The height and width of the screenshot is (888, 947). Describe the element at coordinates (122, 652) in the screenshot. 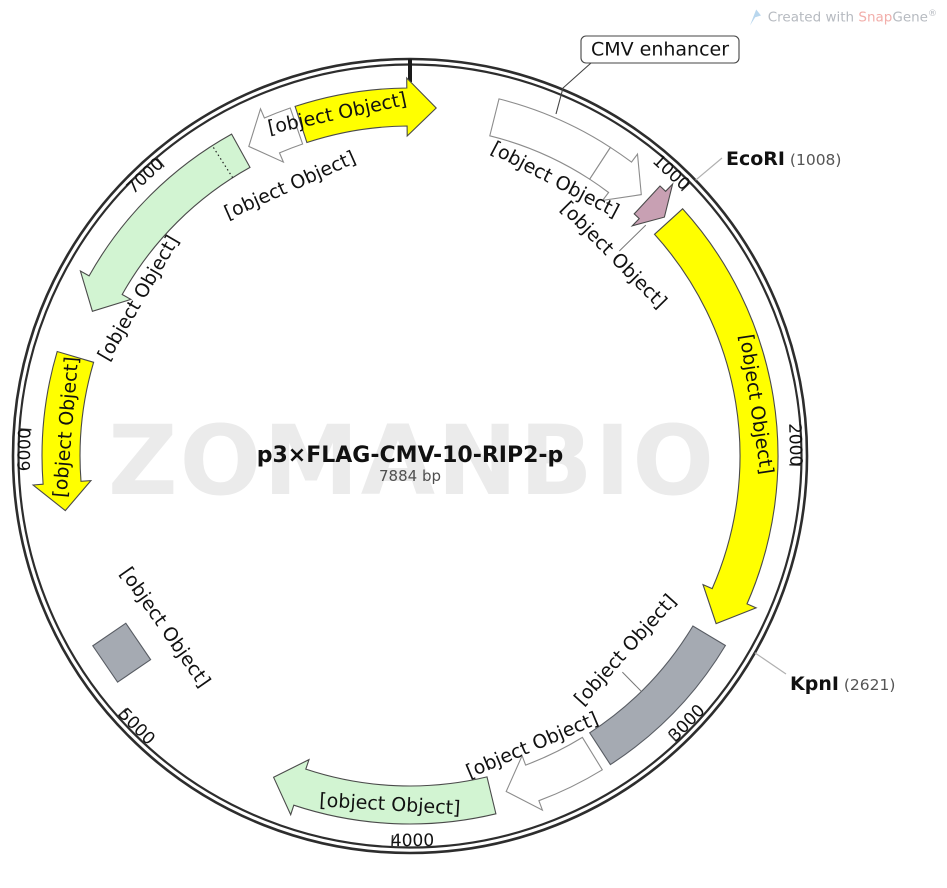

I see `feature-sv40-polya` at that location.